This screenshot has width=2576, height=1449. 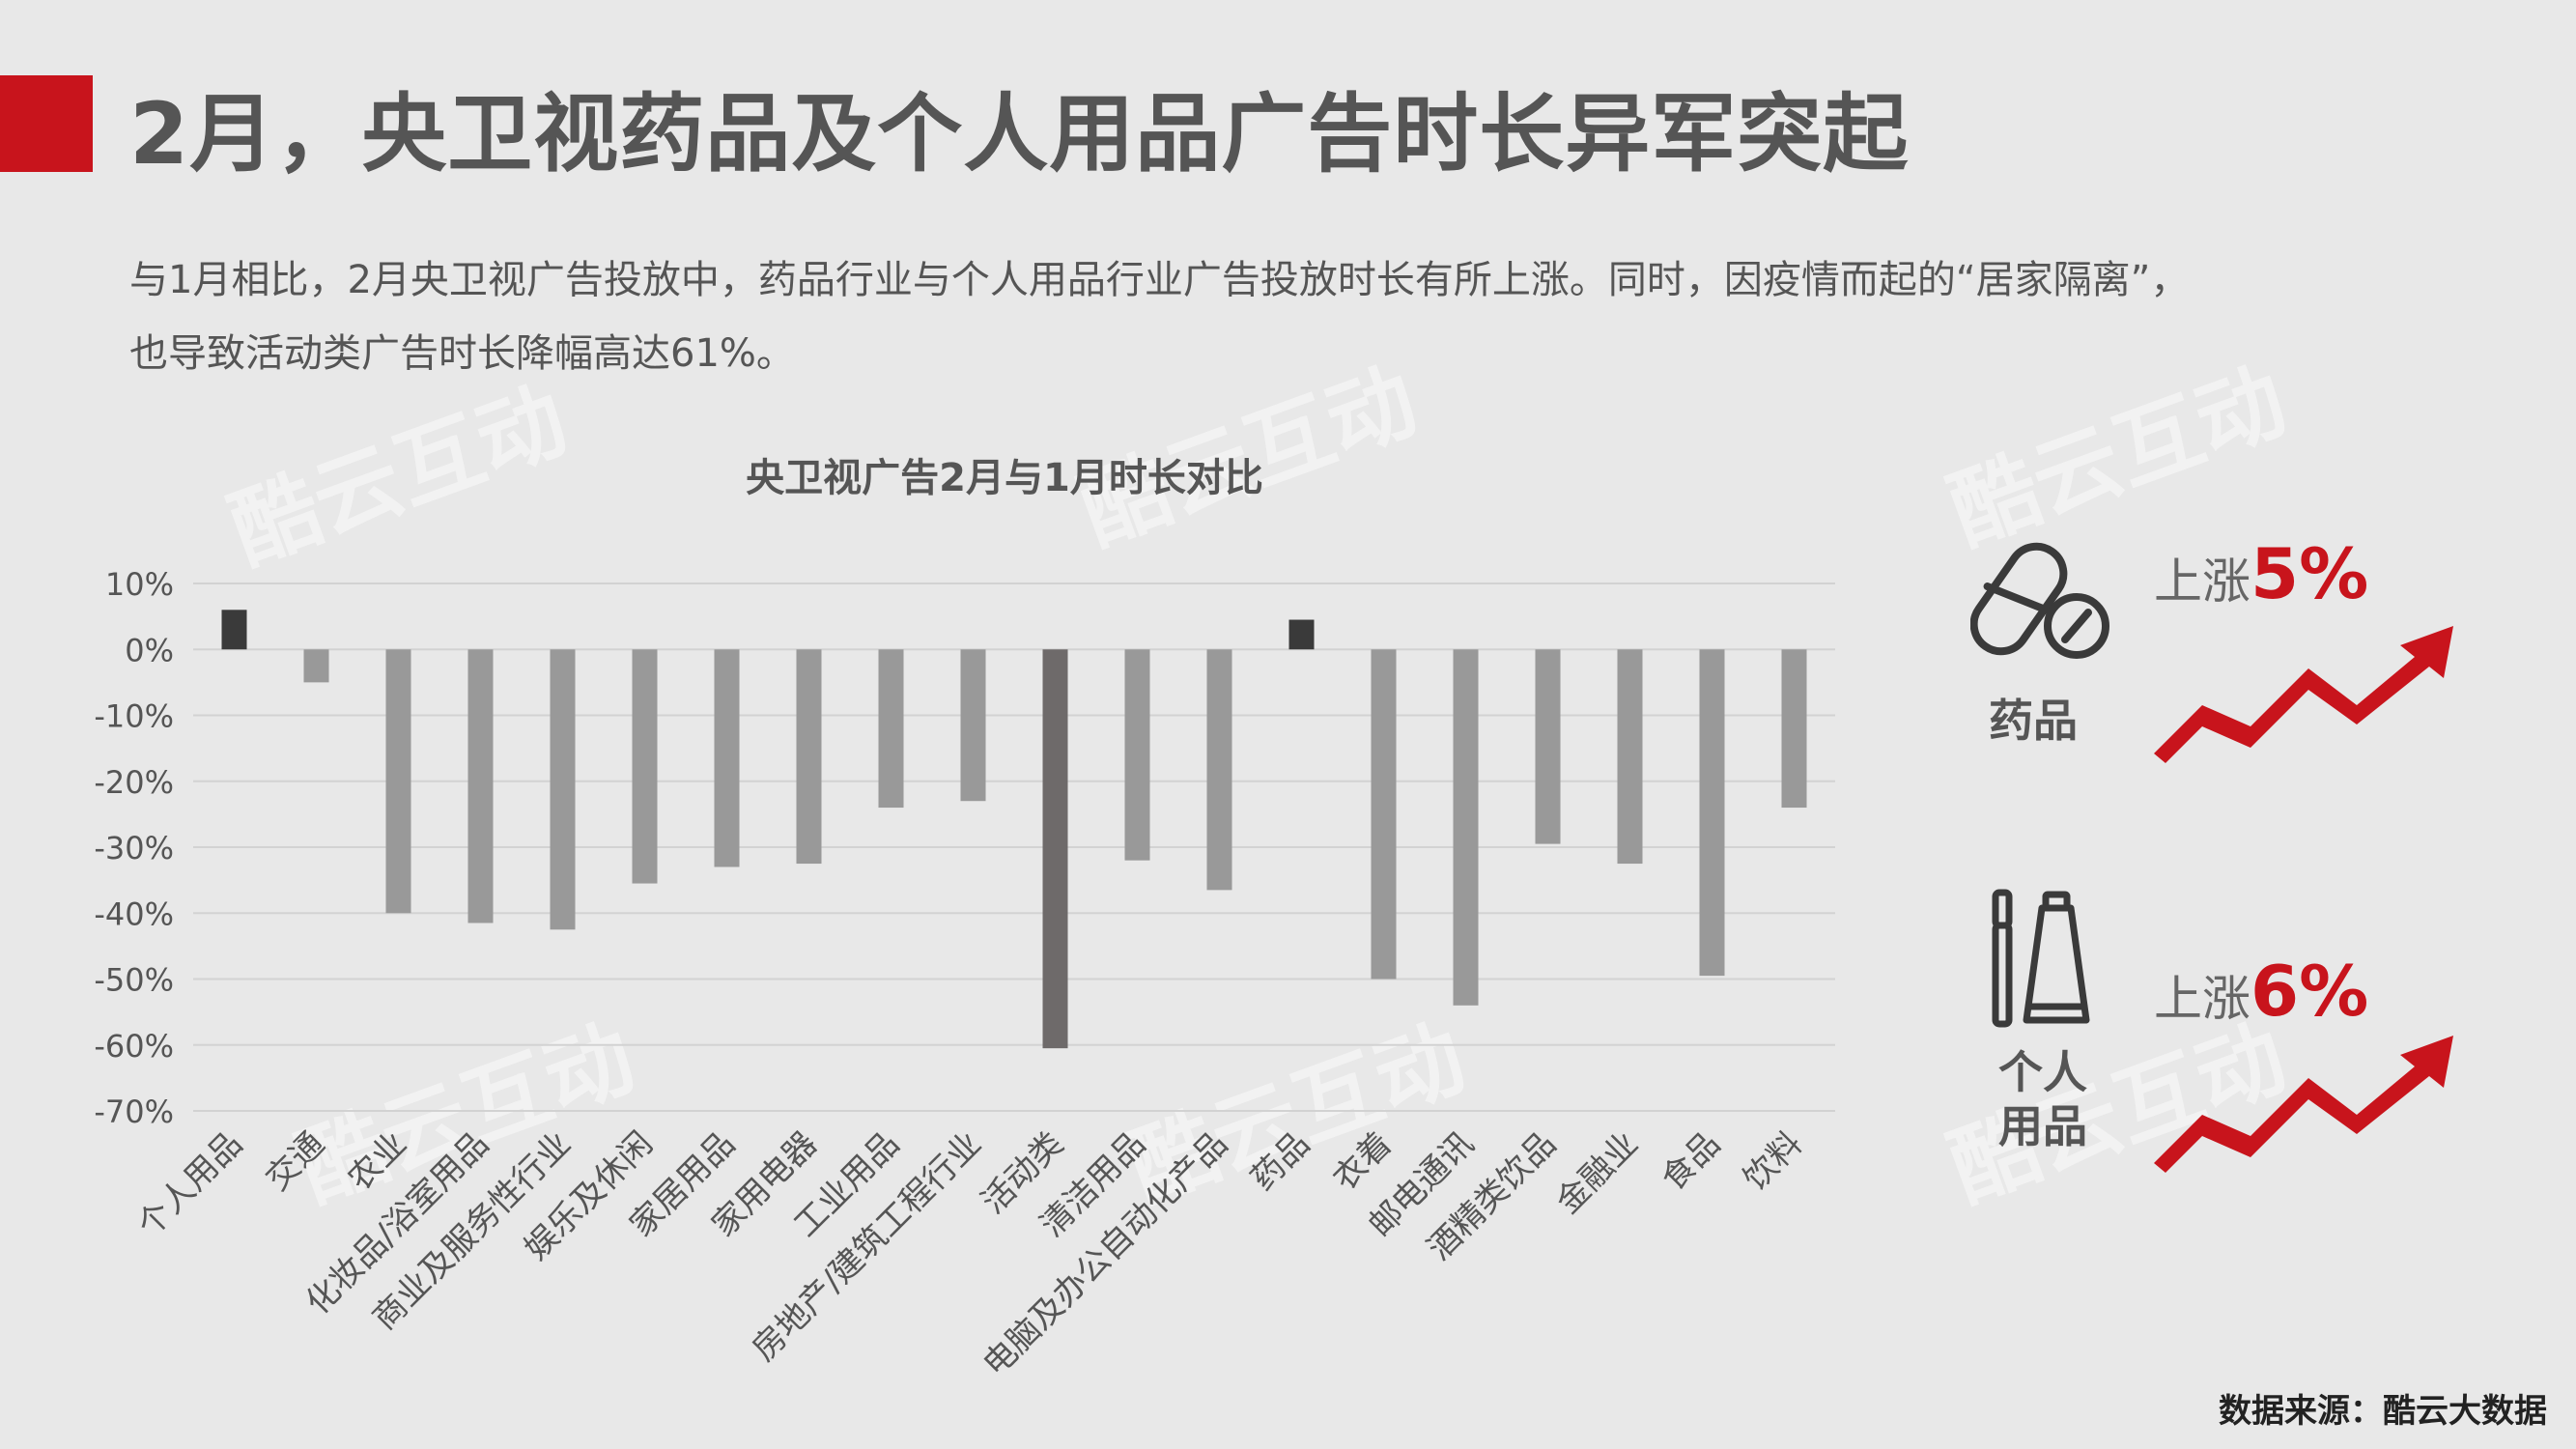 I want to click on x-tick-label: 农业, so click(x=376, y=1161).